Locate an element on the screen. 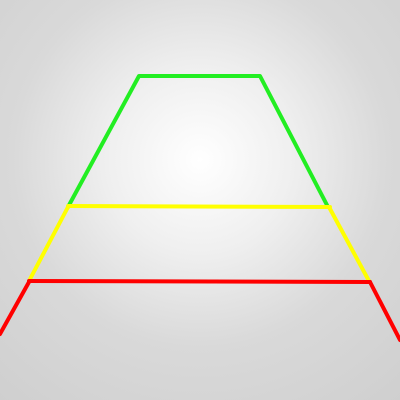  mid-zone-right-line is located at coordinates (349, 244).